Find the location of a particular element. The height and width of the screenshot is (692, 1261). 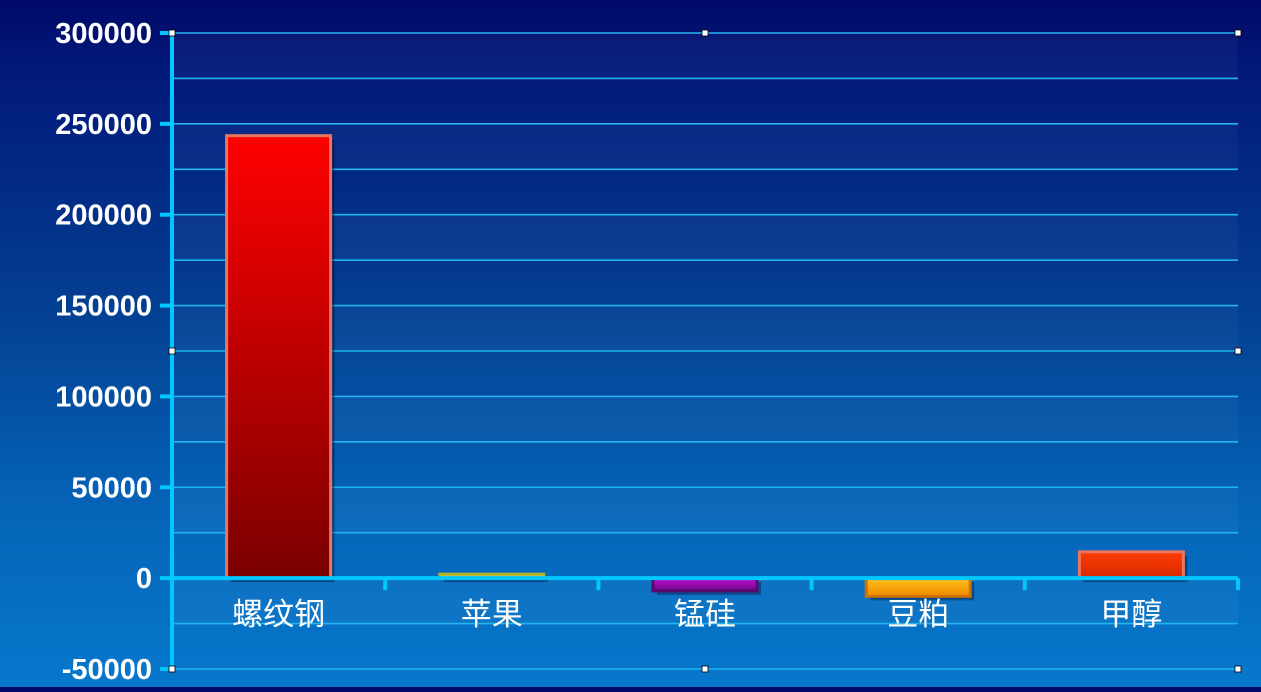

y-tick-label: 300000 is located at coordinates (103, 34).